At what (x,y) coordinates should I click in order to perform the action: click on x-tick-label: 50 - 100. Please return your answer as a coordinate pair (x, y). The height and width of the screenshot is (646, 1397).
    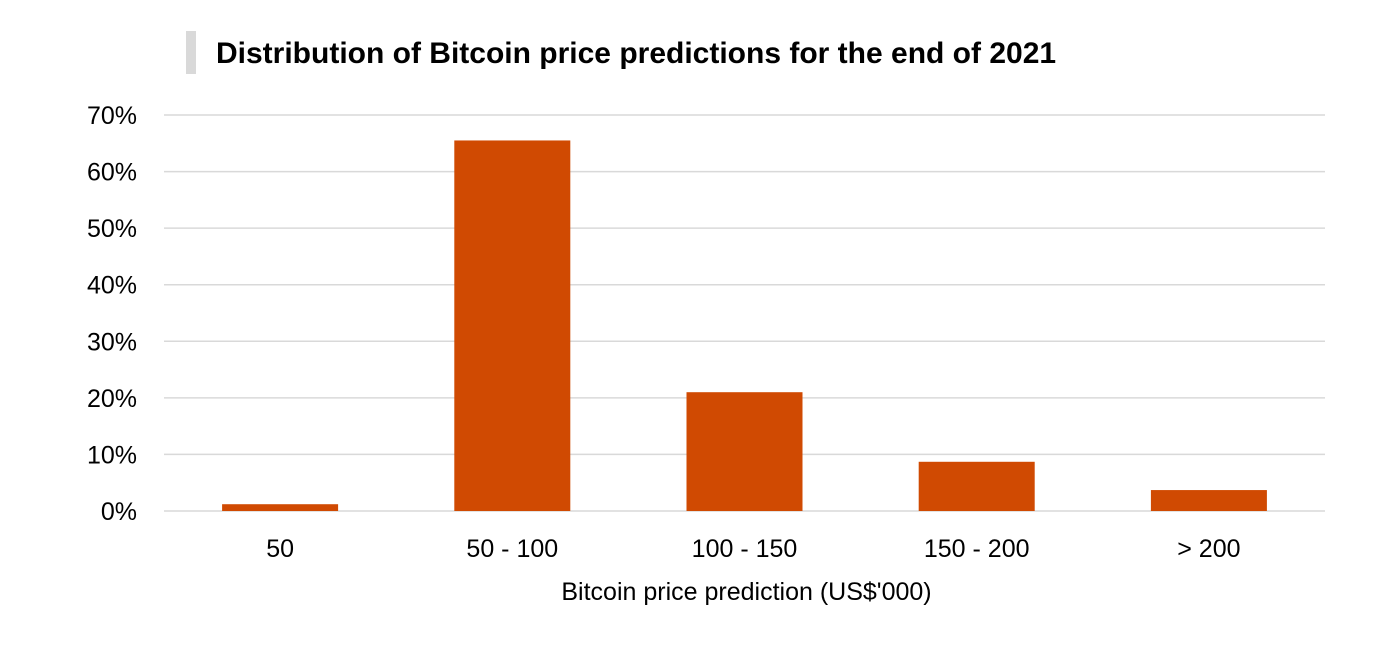
    Looking at the image, I should click on (512, 549).